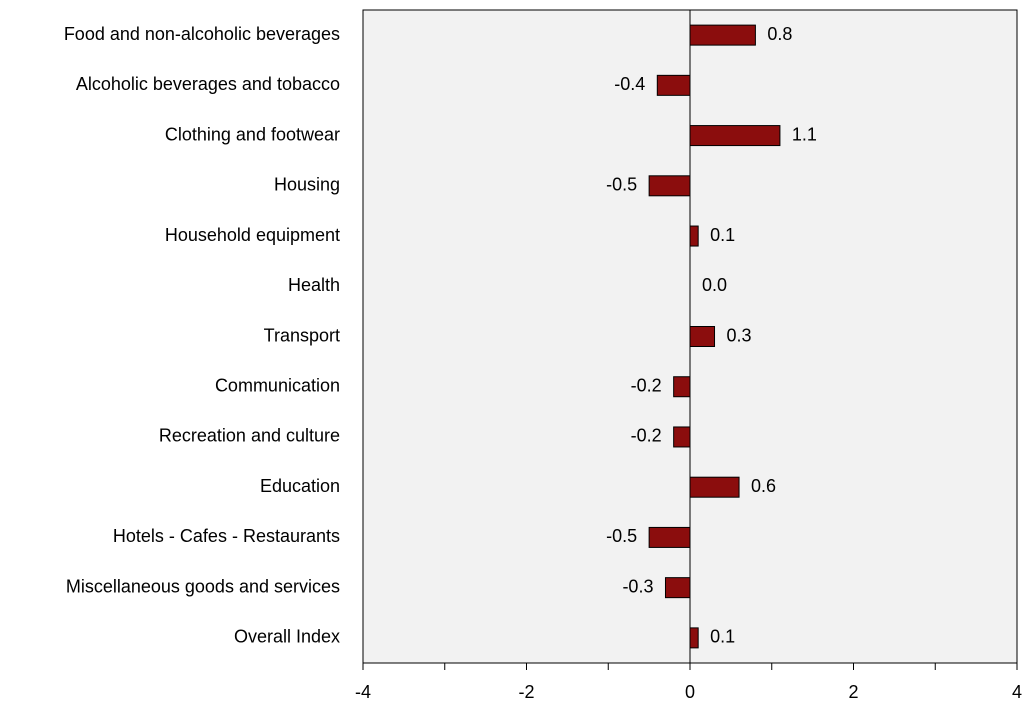 This screenshot has width=1030, height=709. I want to click on value-label: 0.0, so click(714, 285).